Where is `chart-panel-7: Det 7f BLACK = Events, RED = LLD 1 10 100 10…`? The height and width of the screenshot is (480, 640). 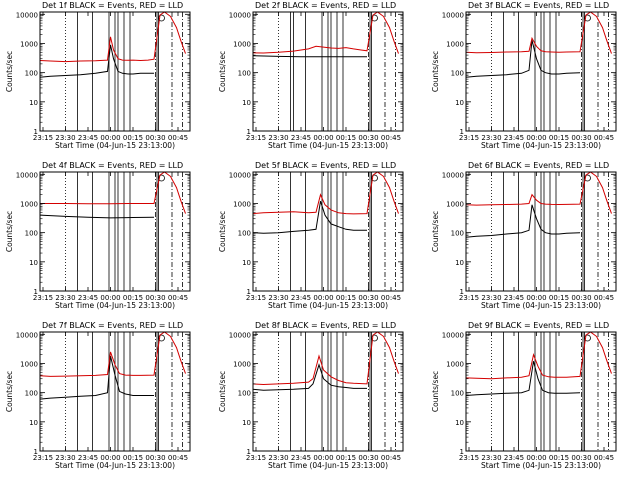
chart-panel-7: Det 7f BLACK = Events, RED = LLD 1 10 100 10… is located at coordinates (98, 395).